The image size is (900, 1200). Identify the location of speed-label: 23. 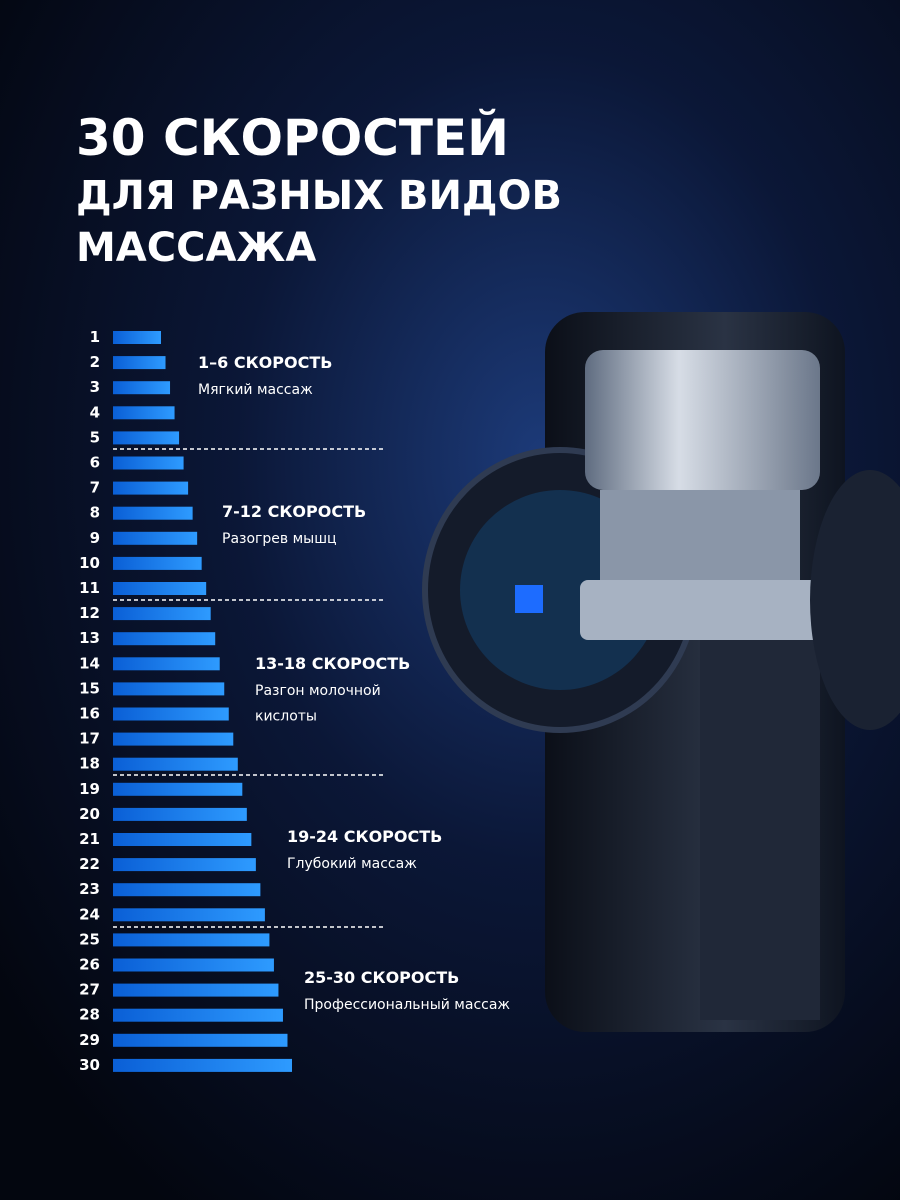
(89, 889).